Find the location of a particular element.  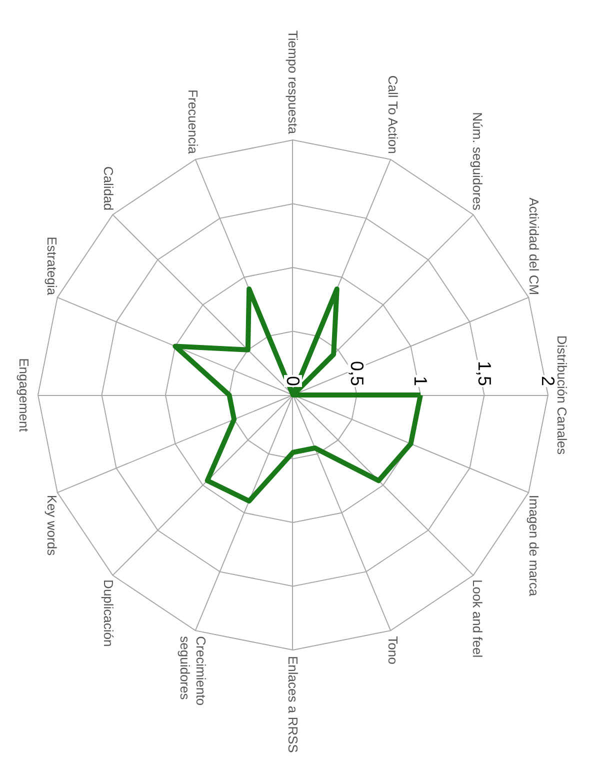

spoke-label: Estrategia is located at coordinates (52, 266).